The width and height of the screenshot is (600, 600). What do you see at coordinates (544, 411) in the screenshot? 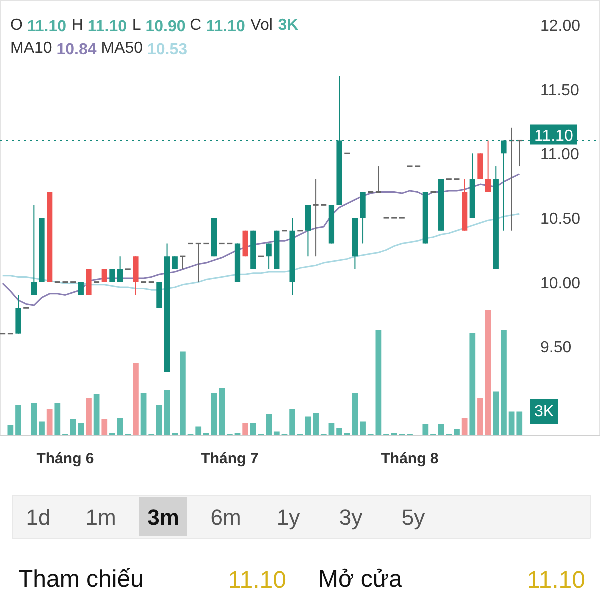
I see `text: 3K` at bounding box center [544, 411].